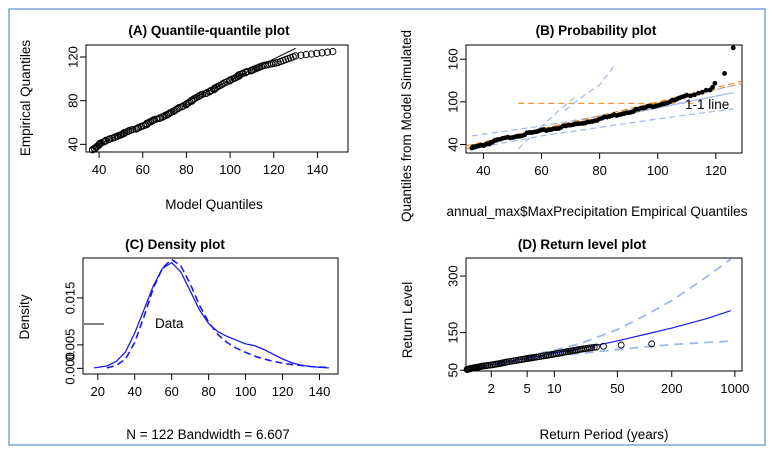  I want to click on qq-marks, so click(212, 100).